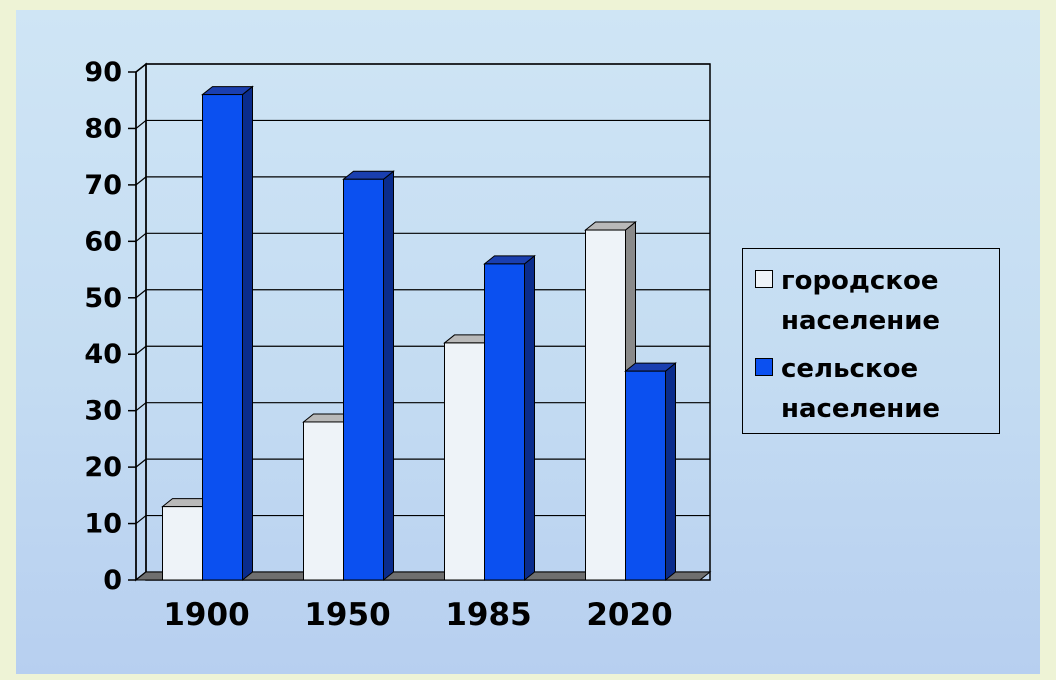 The width and height of the screenshot is (1056, 680). Describe the element at coordinates (103, 326) in the screenshot. I see `y-axis-ticks: 0 10 20 30 40 50 60 70 80 90` at that location.